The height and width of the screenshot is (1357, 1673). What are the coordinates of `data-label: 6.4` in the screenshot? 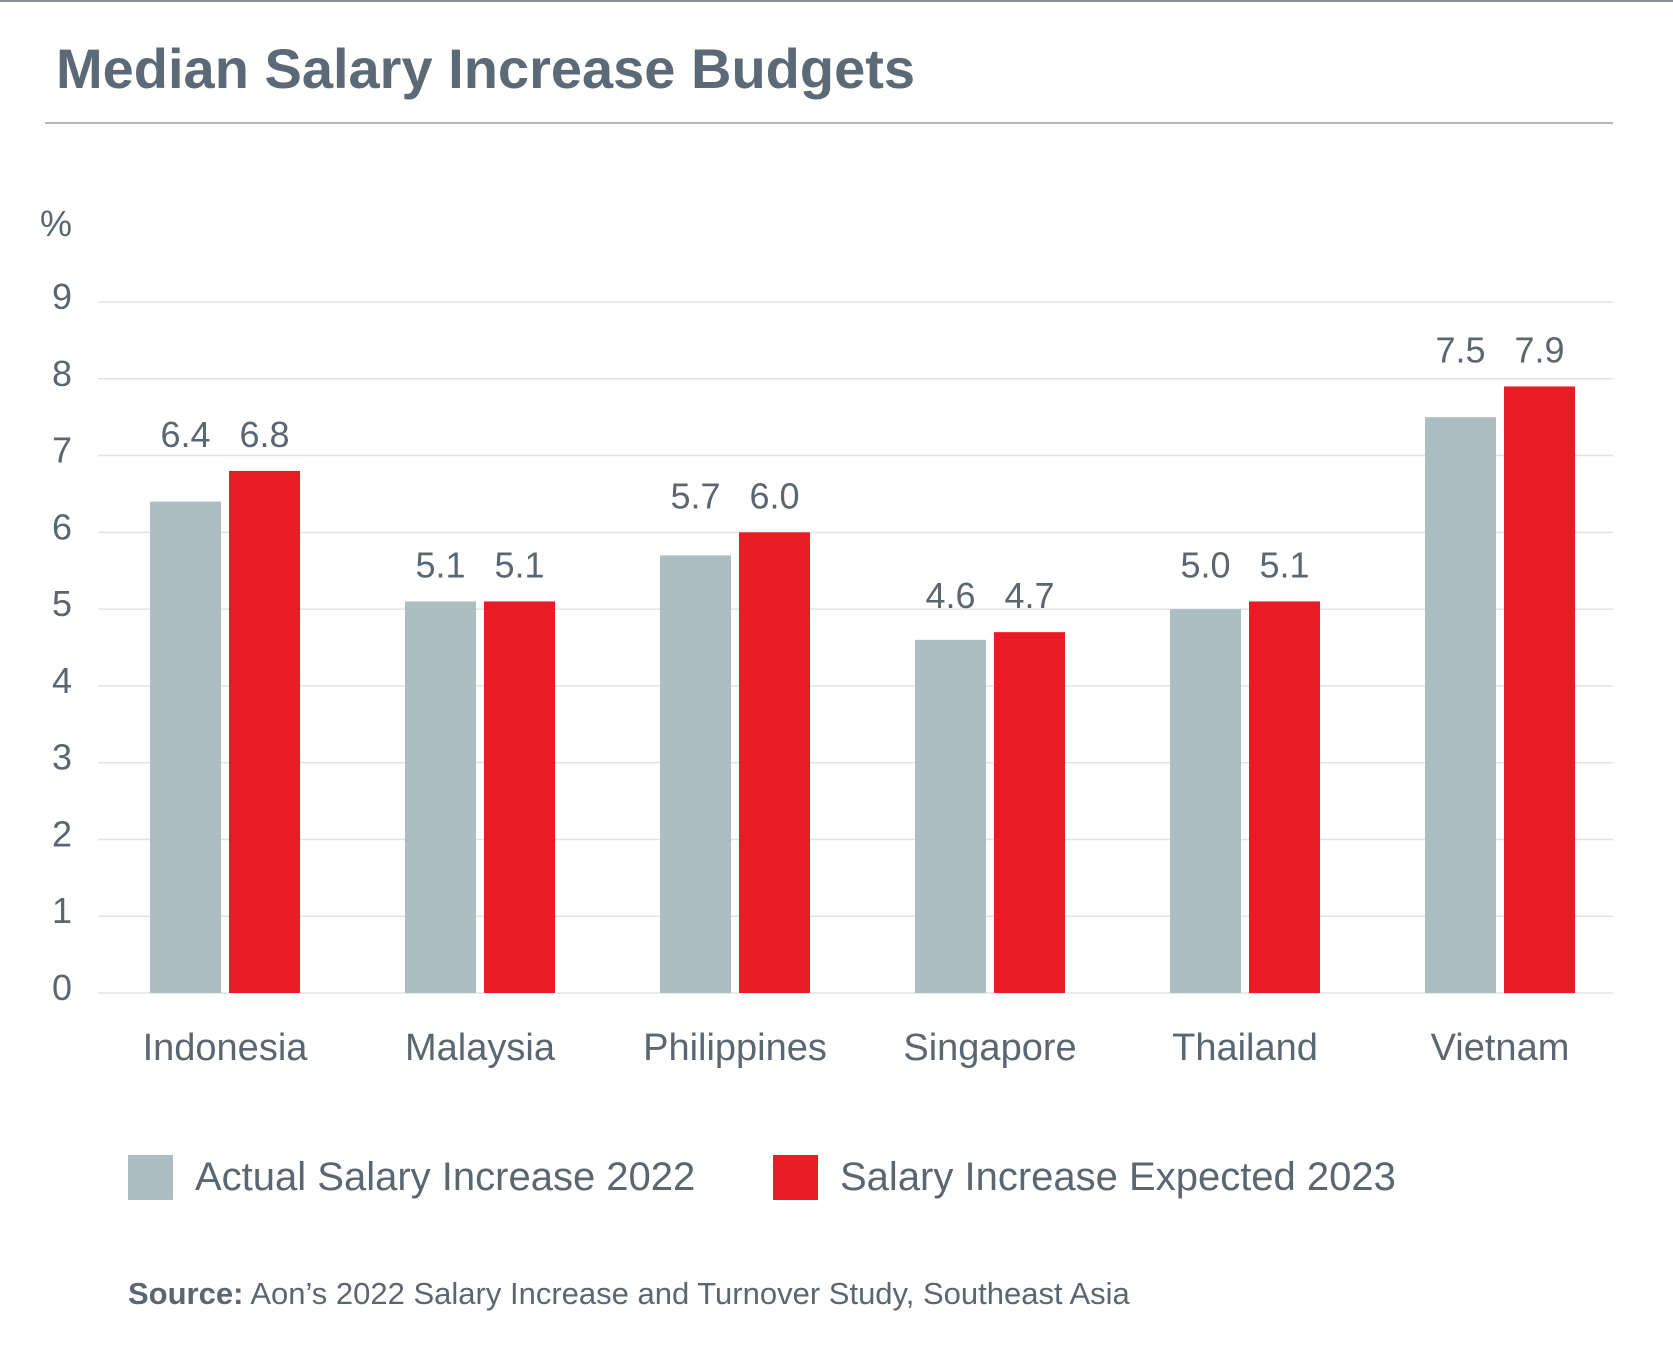 It's located at (185, 434).